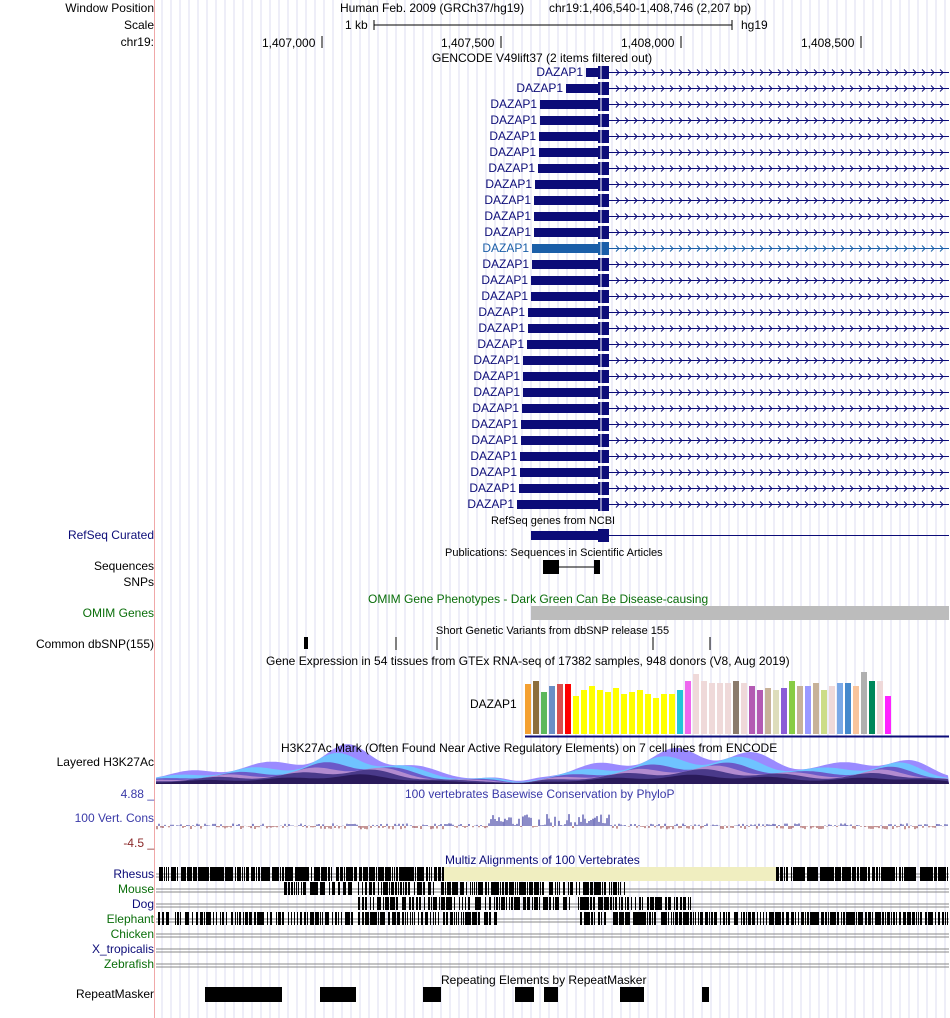  I want to click on species-xtropicalis-label: X_tropicalis, so click(122, 949).